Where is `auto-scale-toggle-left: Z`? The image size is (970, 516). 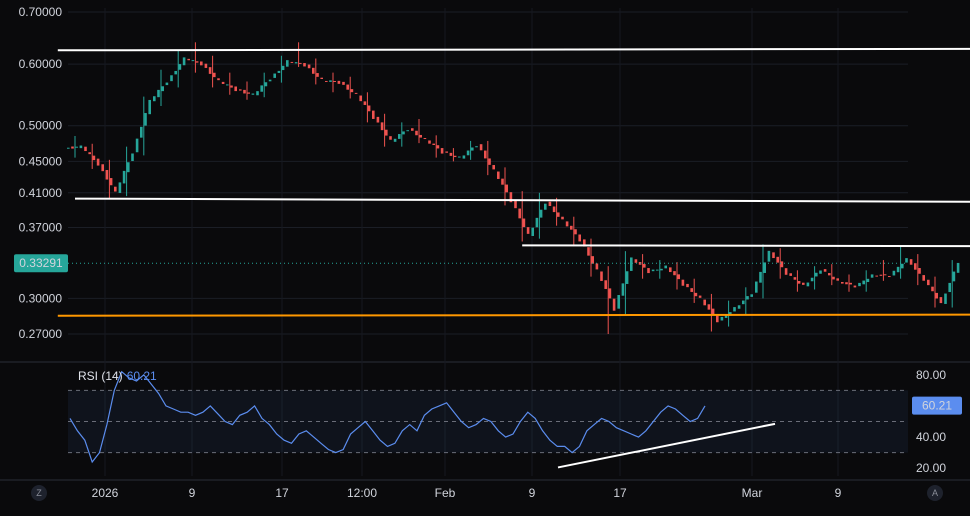
auto-scale-toggle-left: Z is located at coordinates (39, 493).